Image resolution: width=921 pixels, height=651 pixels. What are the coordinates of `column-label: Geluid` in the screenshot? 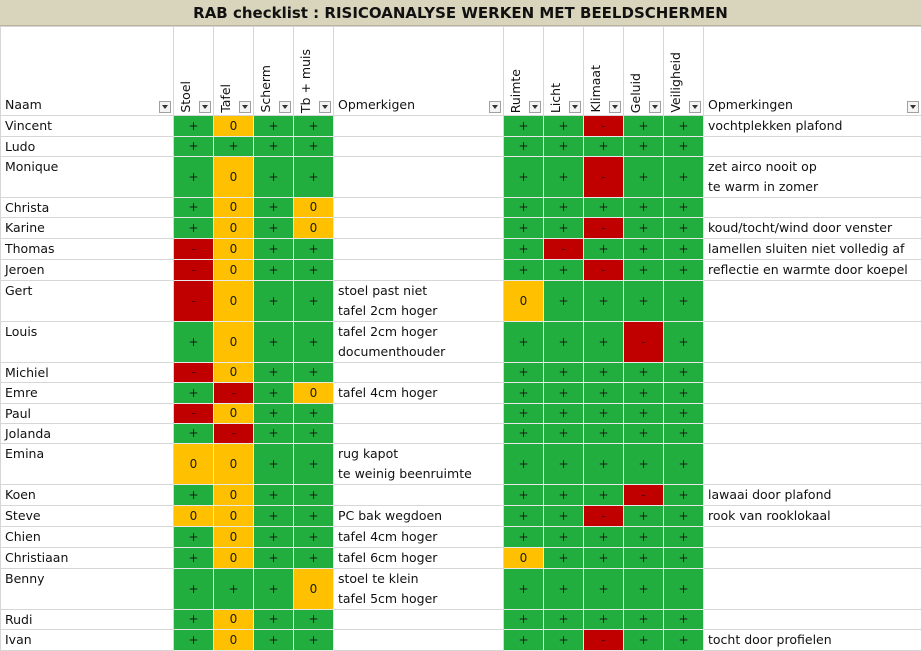 It's located at (636, 93).